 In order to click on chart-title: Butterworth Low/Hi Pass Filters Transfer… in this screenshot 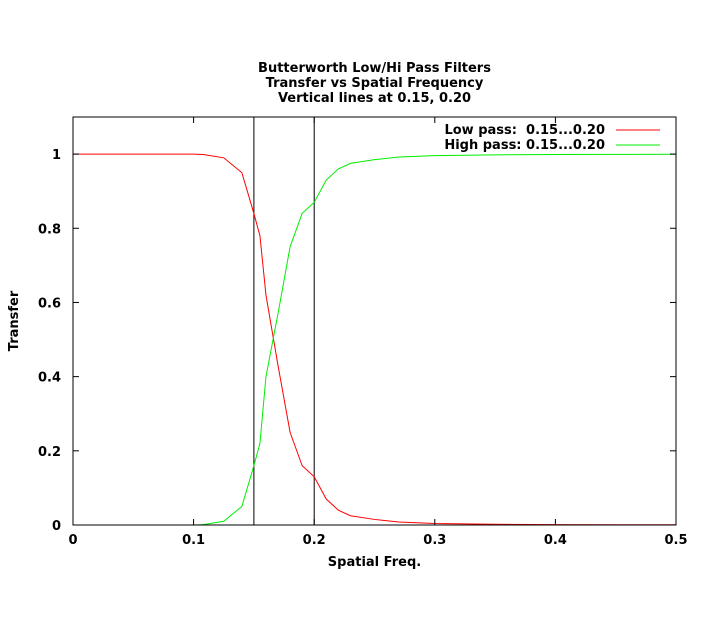, I will do `click(374, 83)`.